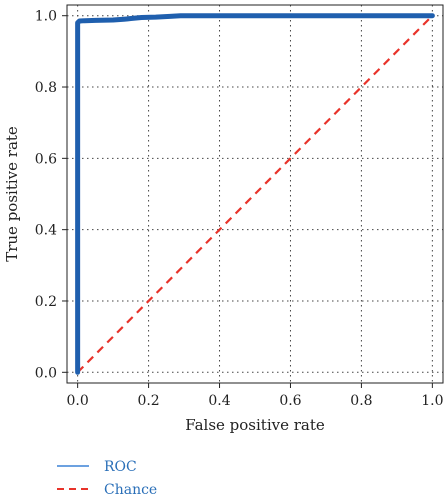 This screenshot has height=500, width=446. What do you see at coordinates (148, 401) in the screenshot?
I see `x-tick-label: 0.2` at bounding box center [148, 401].